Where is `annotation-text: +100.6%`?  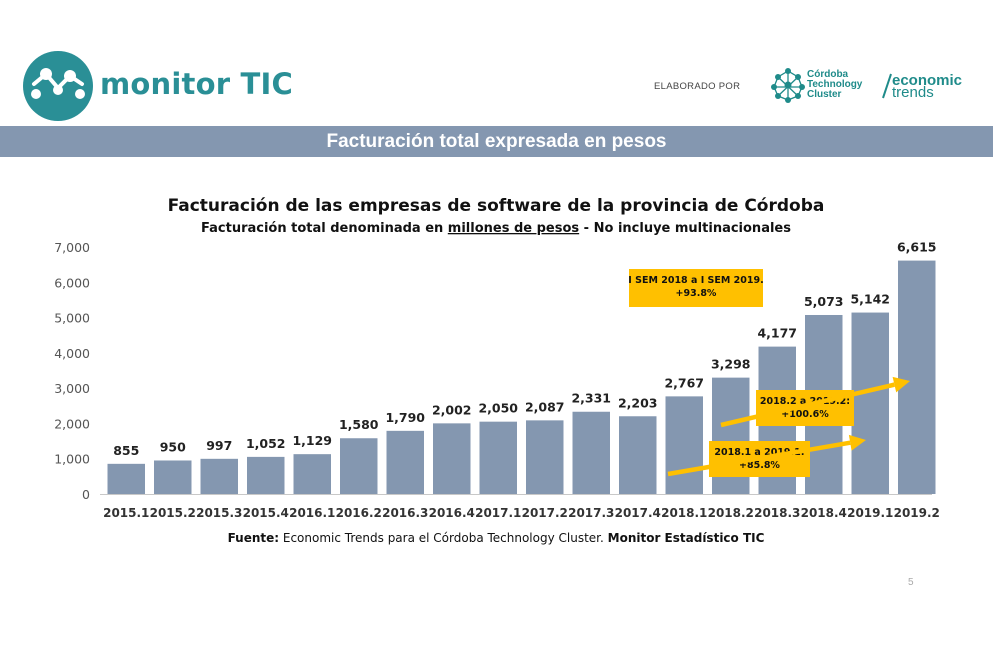 annotation-text: +100.6% is located at coordinates (805, 414).